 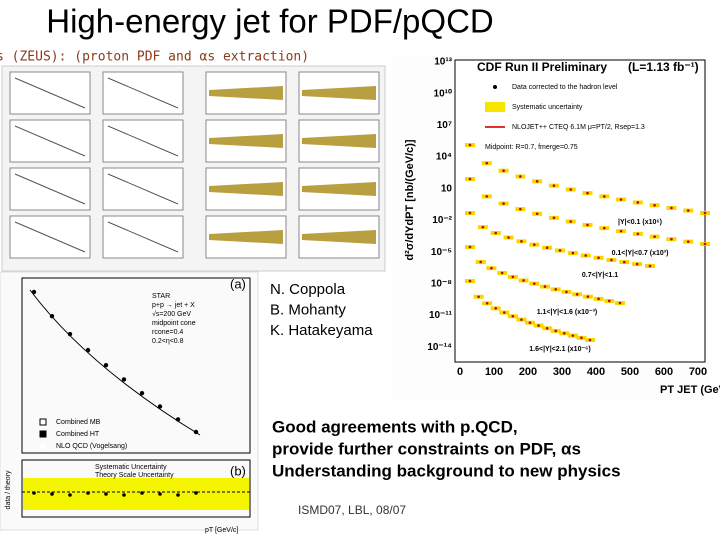 What do you see at coordinates (542, 67) in the screenshot?
I see `cdf-title: CDF Run II Preliminary` at bounding box center [542, 67].